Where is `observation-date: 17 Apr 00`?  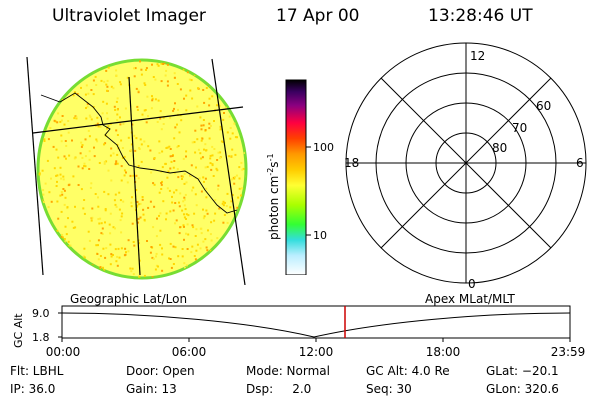 observation-date: 17 Apr 00 is located at coordinates (318, 16).